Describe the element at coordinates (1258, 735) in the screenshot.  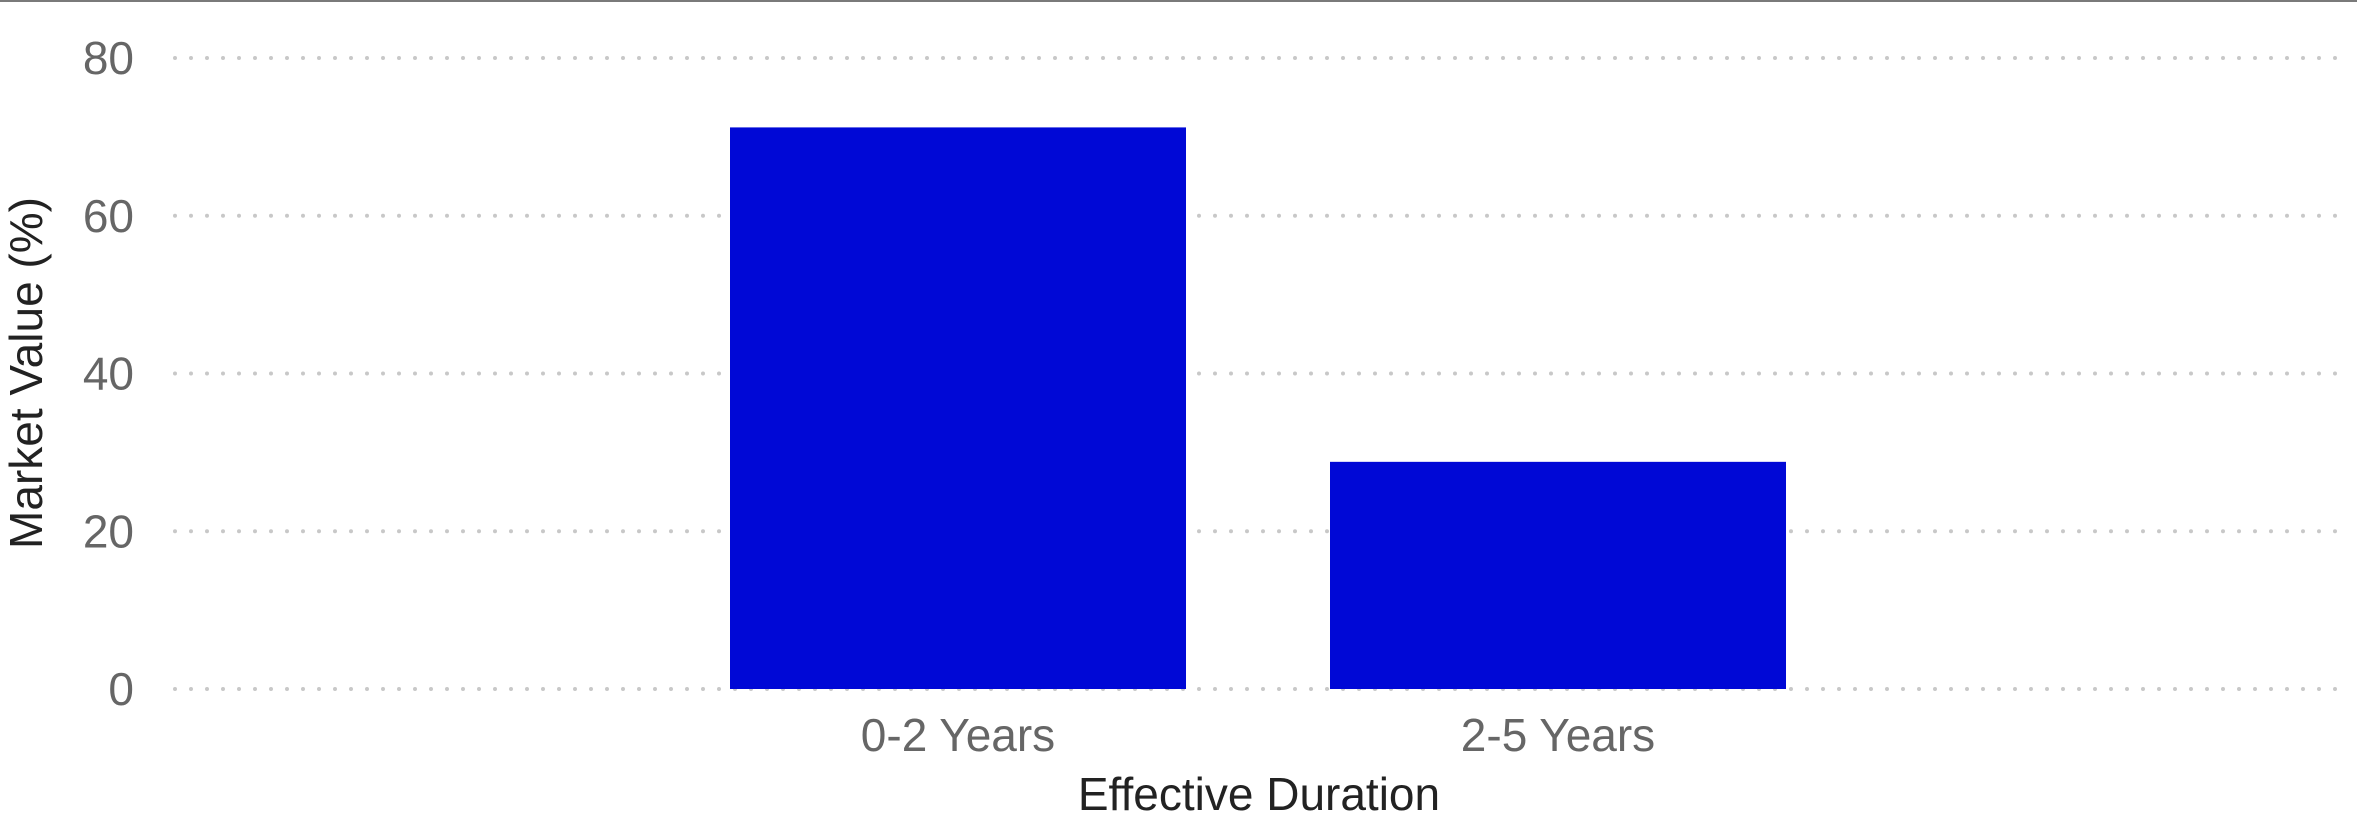
I see `x-axis-ticks: 0-2 Years 2-5 Years` at that location.